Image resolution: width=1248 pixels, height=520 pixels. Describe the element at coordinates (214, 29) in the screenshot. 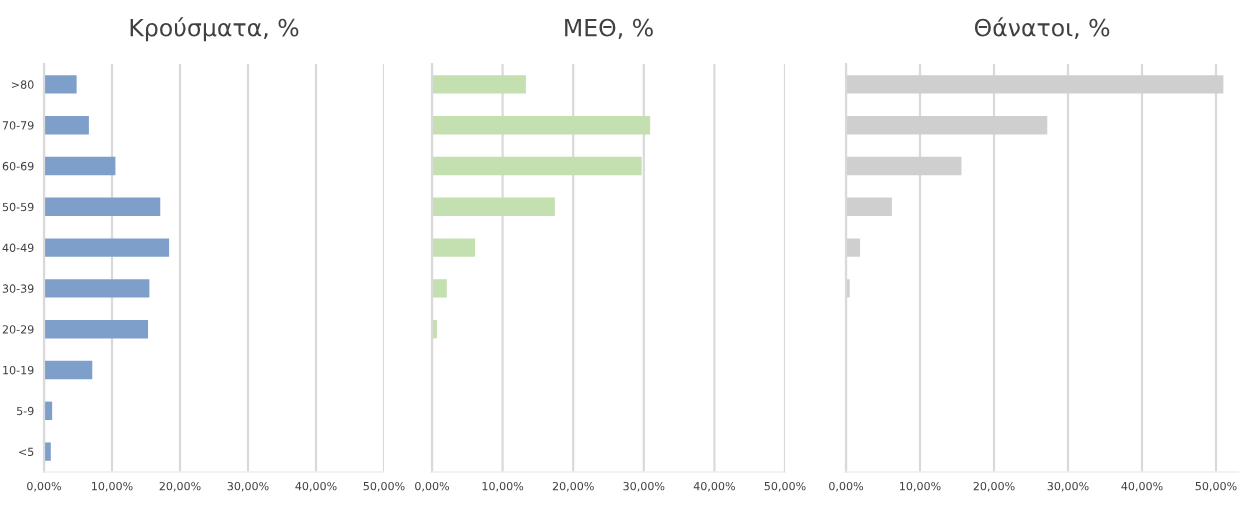

I see `chart-title: Κρούσματα, %` at that location.